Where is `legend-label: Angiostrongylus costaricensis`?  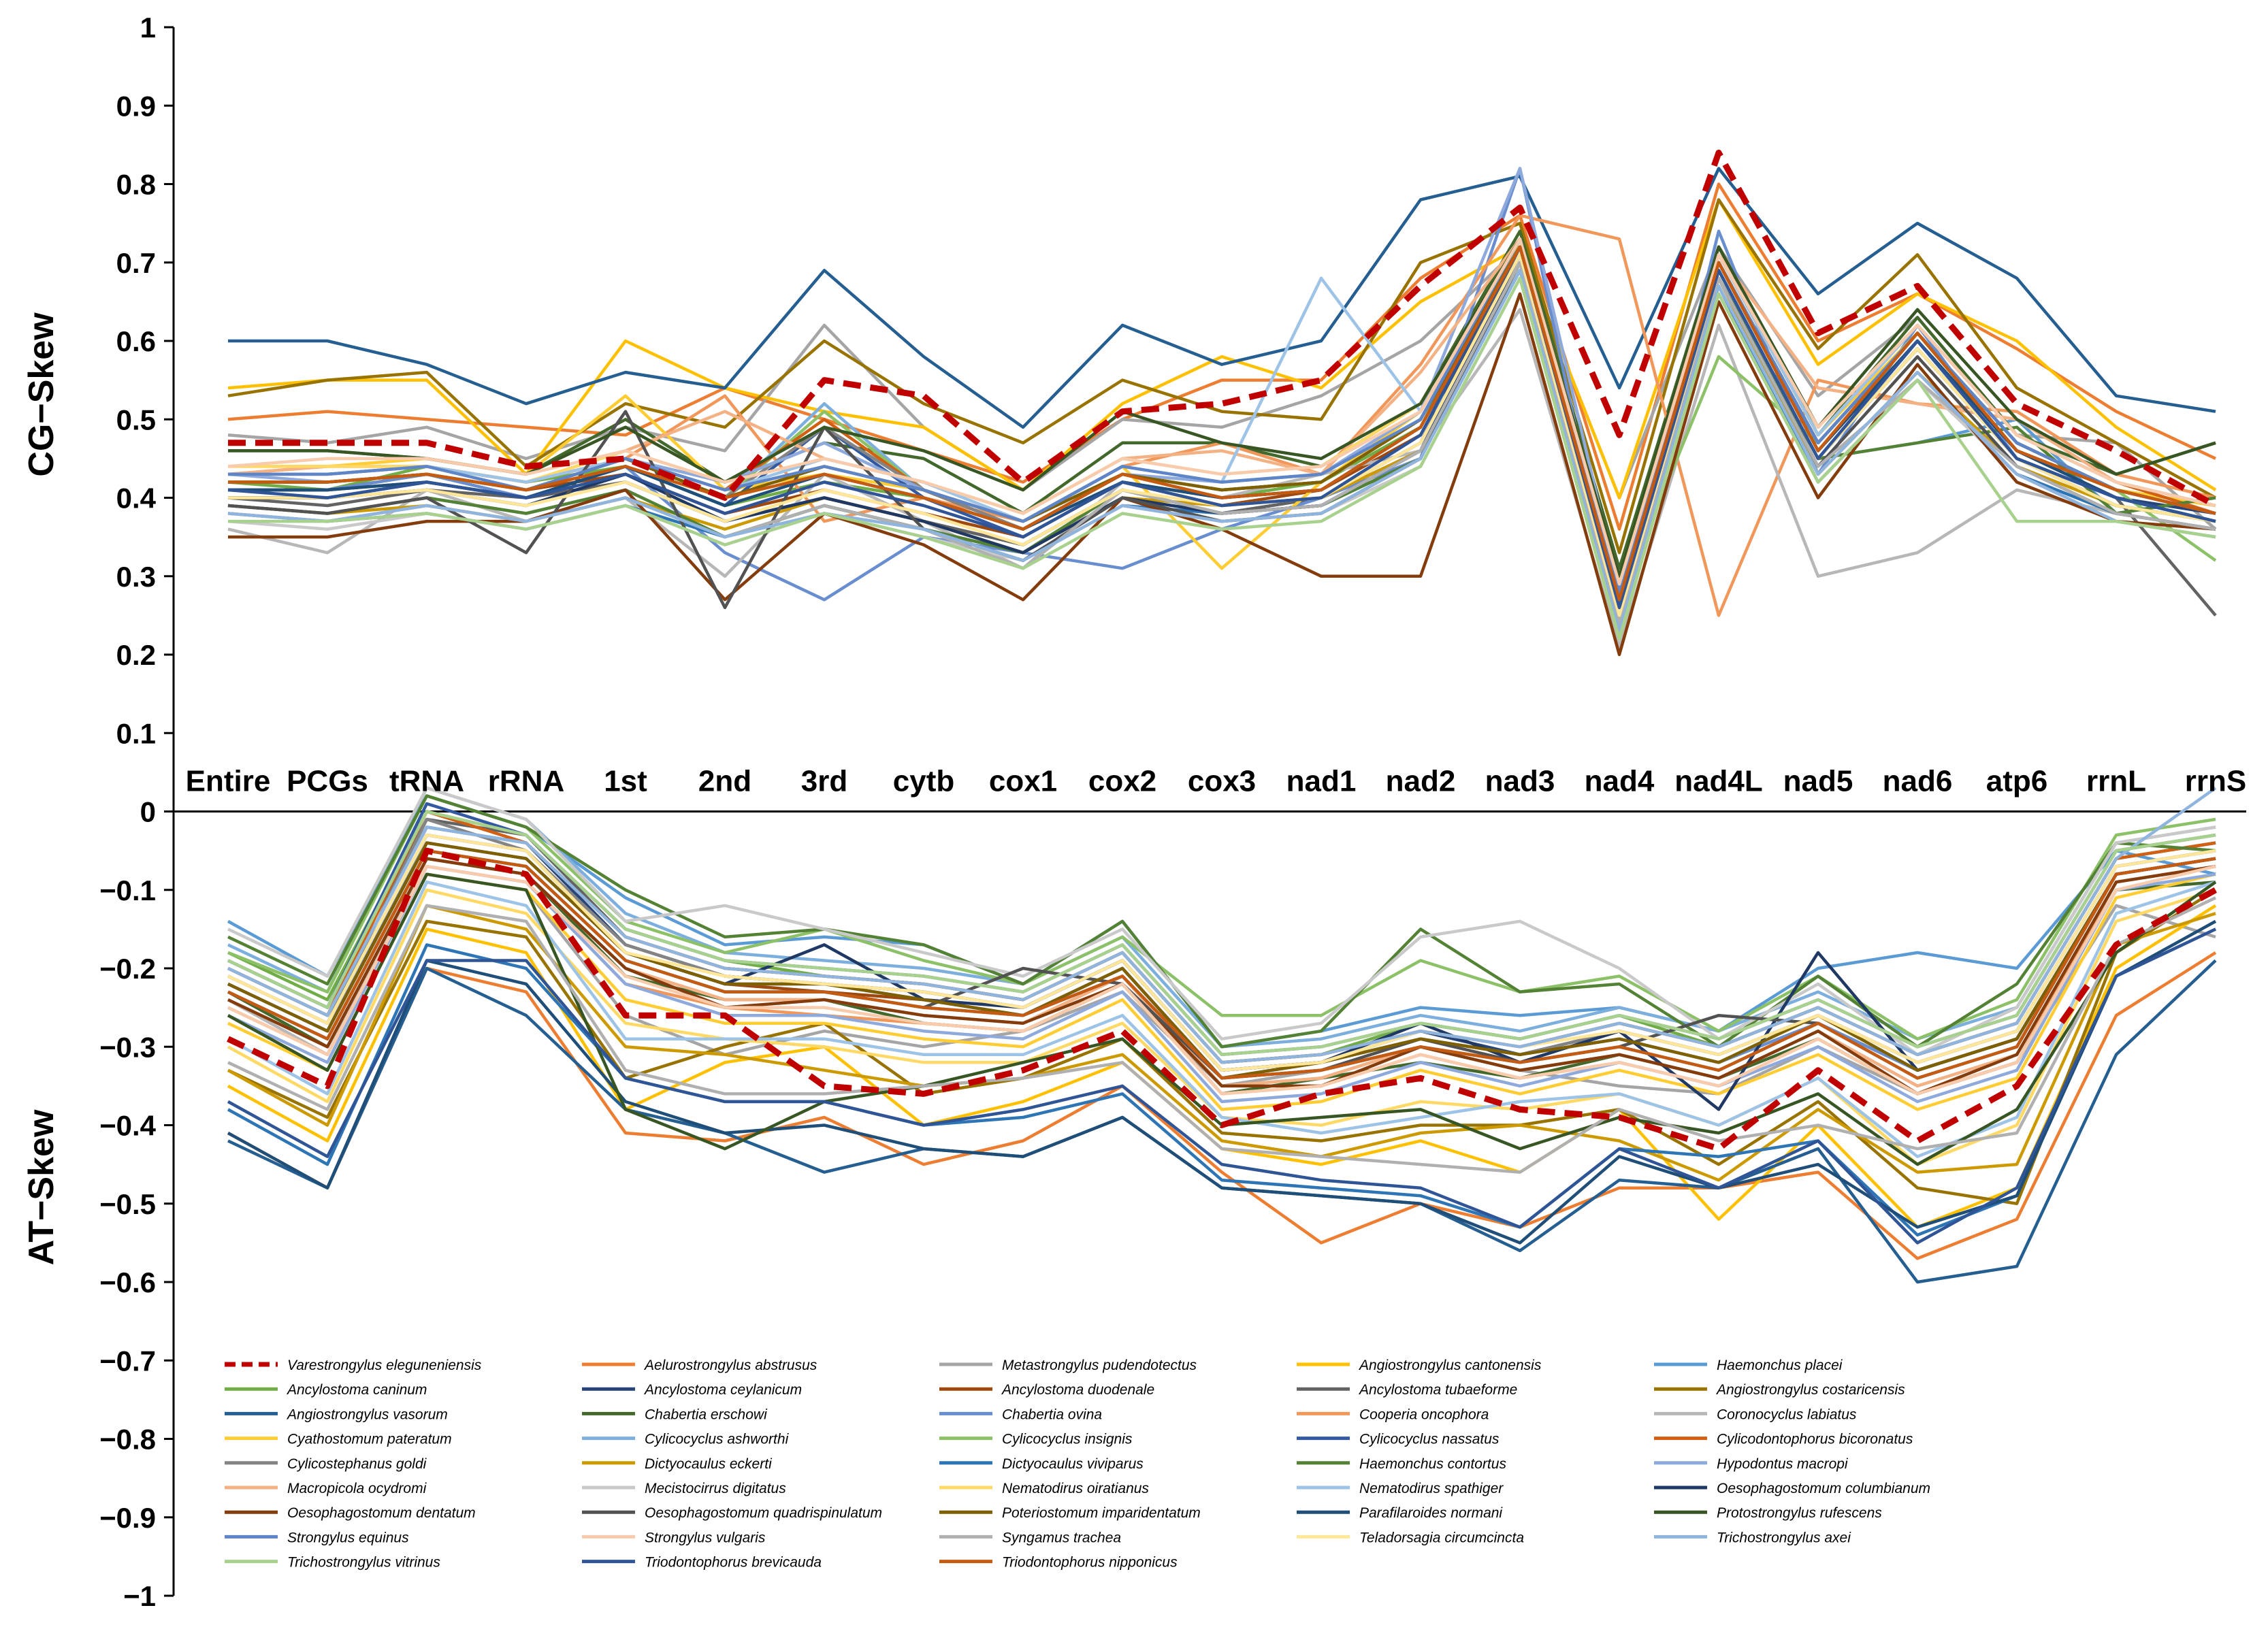 legend-label: Angiostrongylus costaricensis is located at coordinates (1810, 1390).